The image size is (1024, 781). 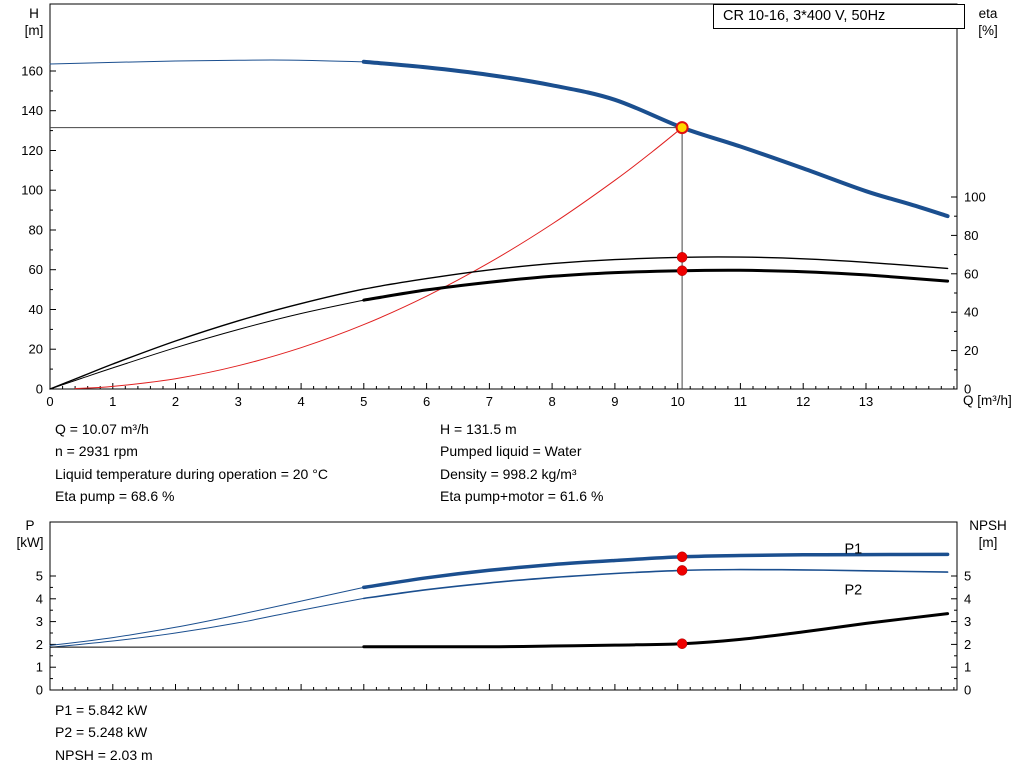 What do you see at coordinates (32, 150) in the screenshot?
I see `svg-text: 120` at bounding box center [32, 150].